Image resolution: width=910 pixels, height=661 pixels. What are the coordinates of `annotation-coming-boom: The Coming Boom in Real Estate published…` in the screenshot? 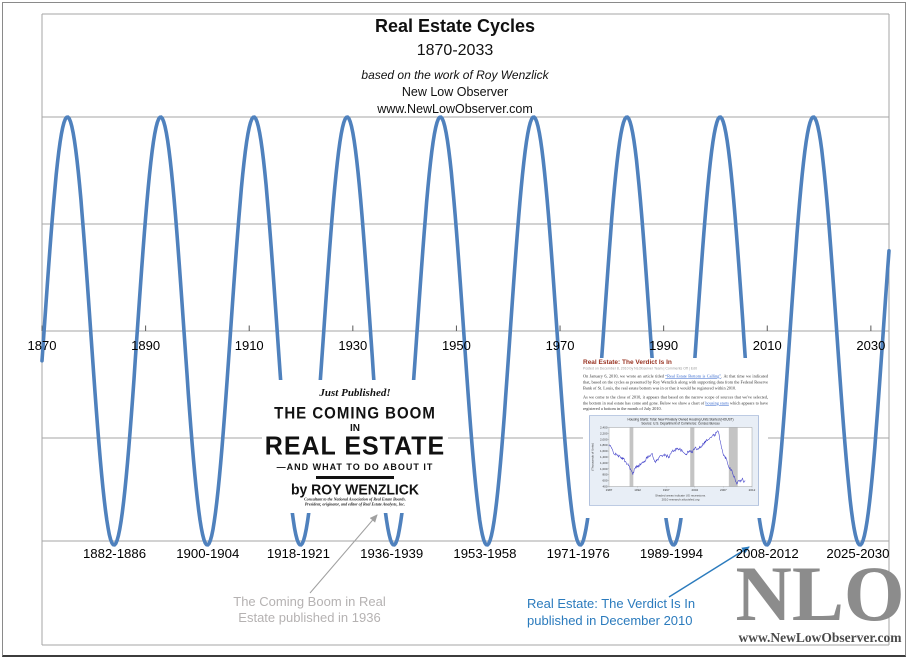 It's located at (309, 610).